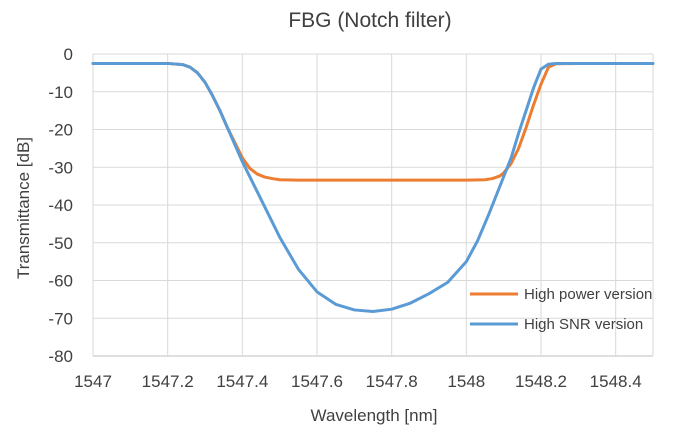 This screenshot has width=696, height=438. Describe the element at coordinates (93, 381) in the screenshot. I see `x-tick-label: 1547` at that location.